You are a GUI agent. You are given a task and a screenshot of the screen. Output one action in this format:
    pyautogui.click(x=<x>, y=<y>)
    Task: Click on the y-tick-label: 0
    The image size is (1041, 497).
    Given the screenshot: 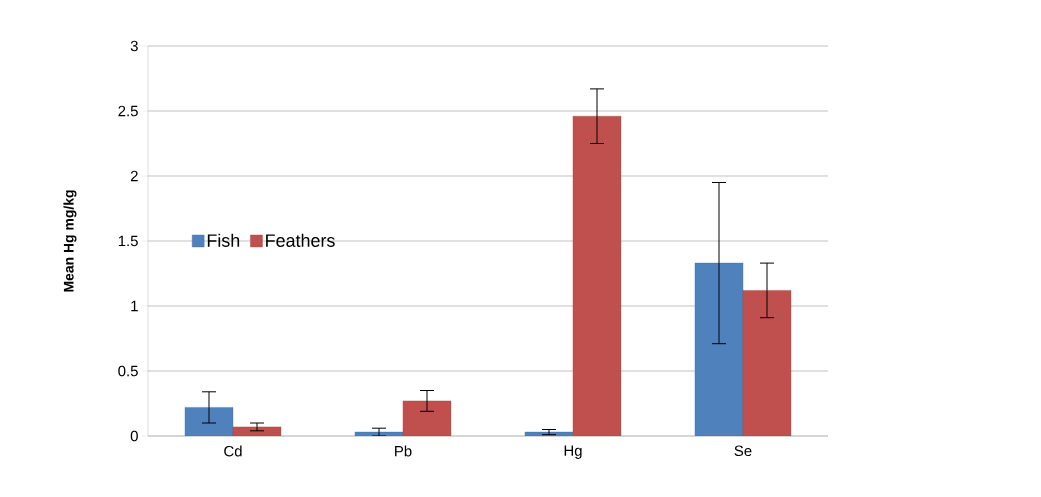 What is the action you would take?
    pyautogui.click(x=134, y=436)
    